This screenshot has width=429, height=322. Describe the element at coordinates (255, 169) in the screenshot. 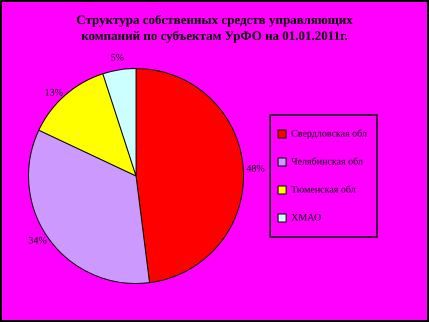

I see `data-label: 48%` at that location.